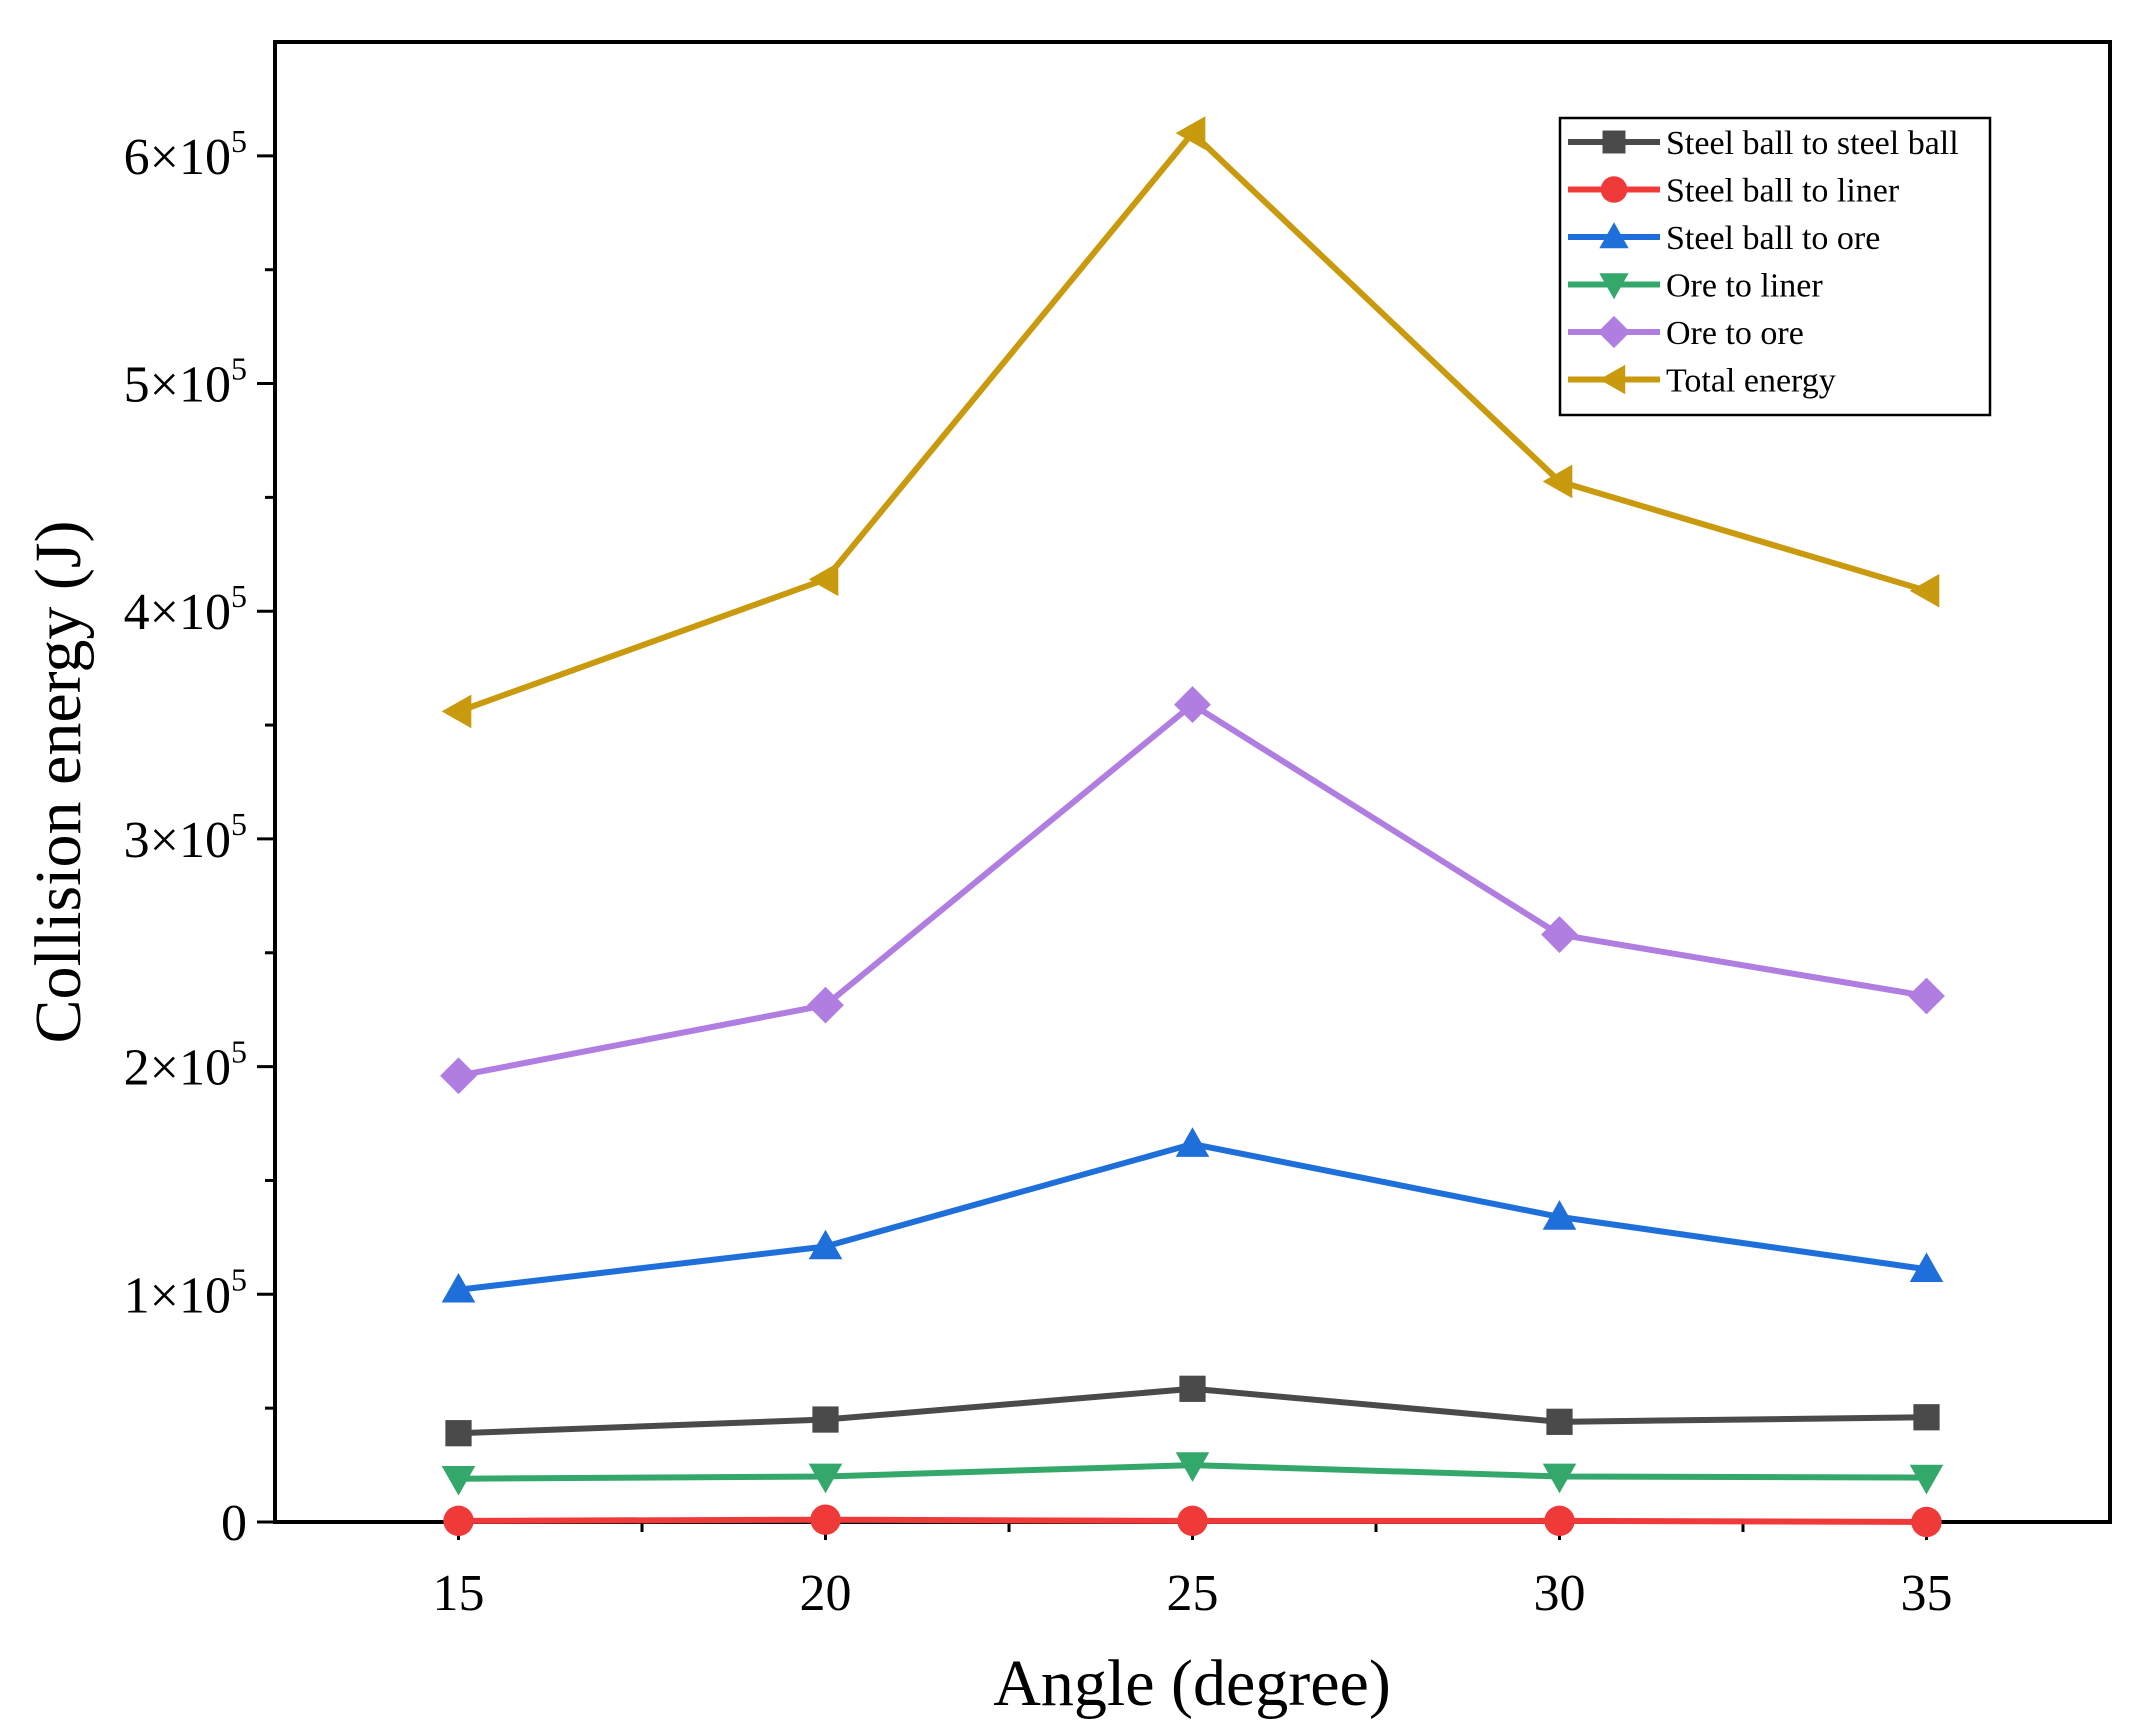 This screenshot has height=1735, width=2135. I want to click on legend-entry: Ore to liner, so click(1695, 286).